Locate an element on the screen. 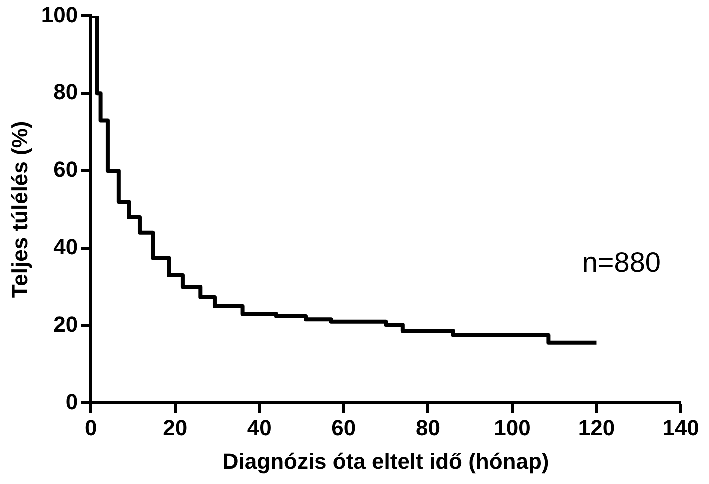  x-tick-label: 120 is located at coordinates (597, 427).